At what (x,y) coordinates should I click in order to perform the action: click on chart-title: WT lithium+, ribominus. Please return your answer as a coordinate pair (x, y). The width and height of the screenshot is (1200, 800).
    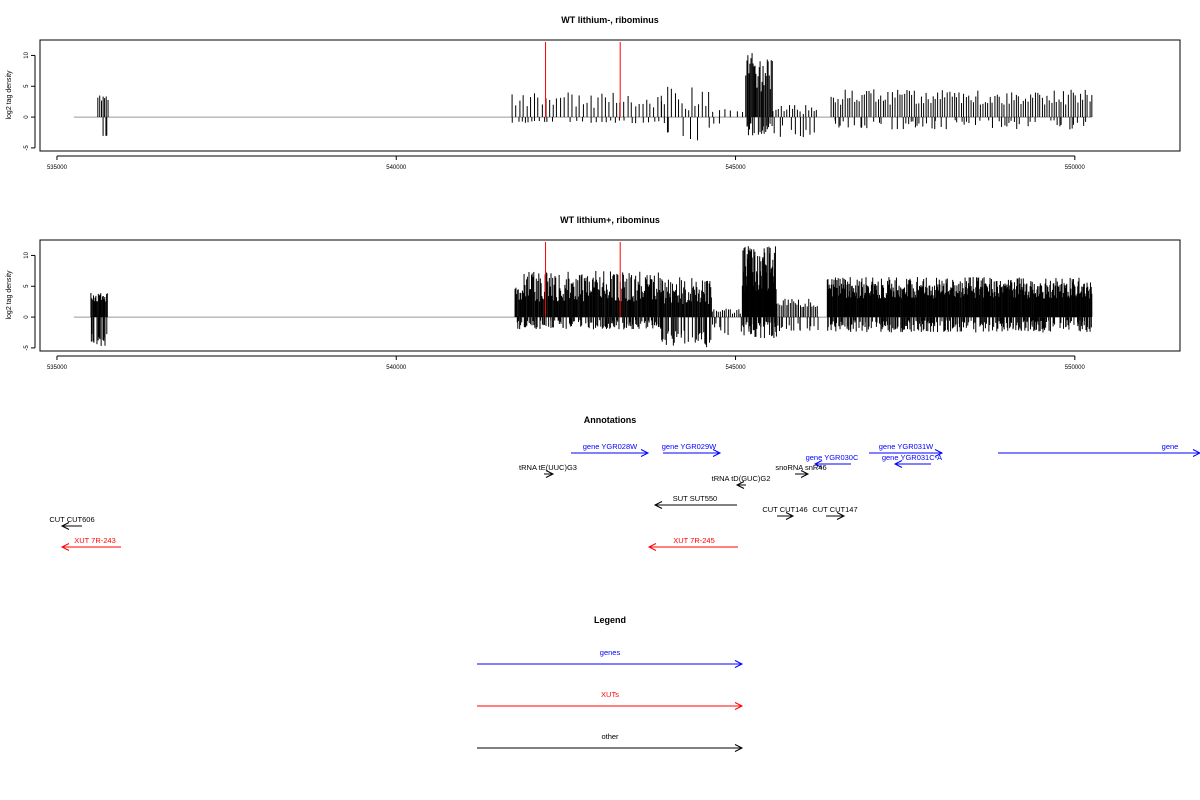
    Looking at the image, I should click on (610, 220).